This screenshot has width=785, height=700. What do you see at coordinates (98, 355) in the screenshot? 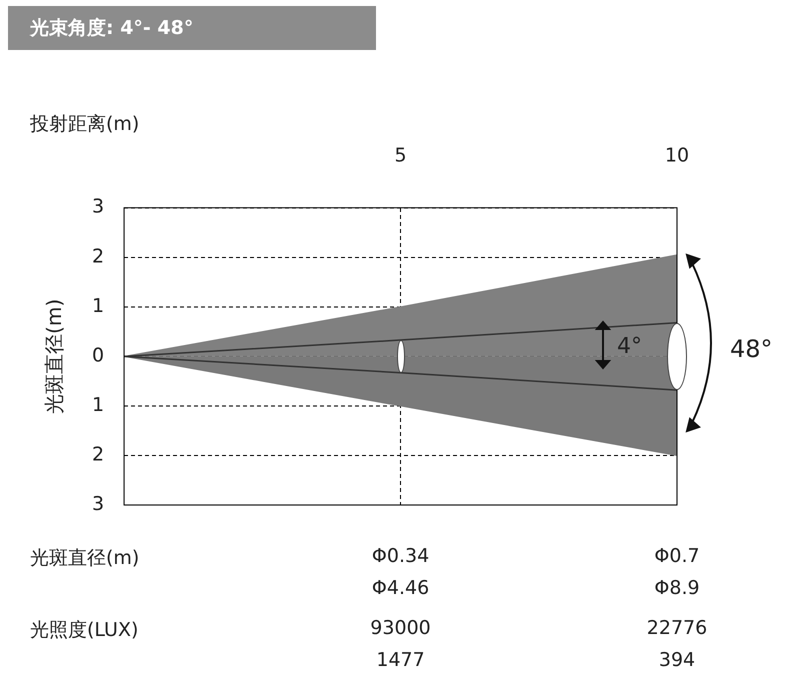
I see `y-tick-label: 0` at bounding box center [98, 355].